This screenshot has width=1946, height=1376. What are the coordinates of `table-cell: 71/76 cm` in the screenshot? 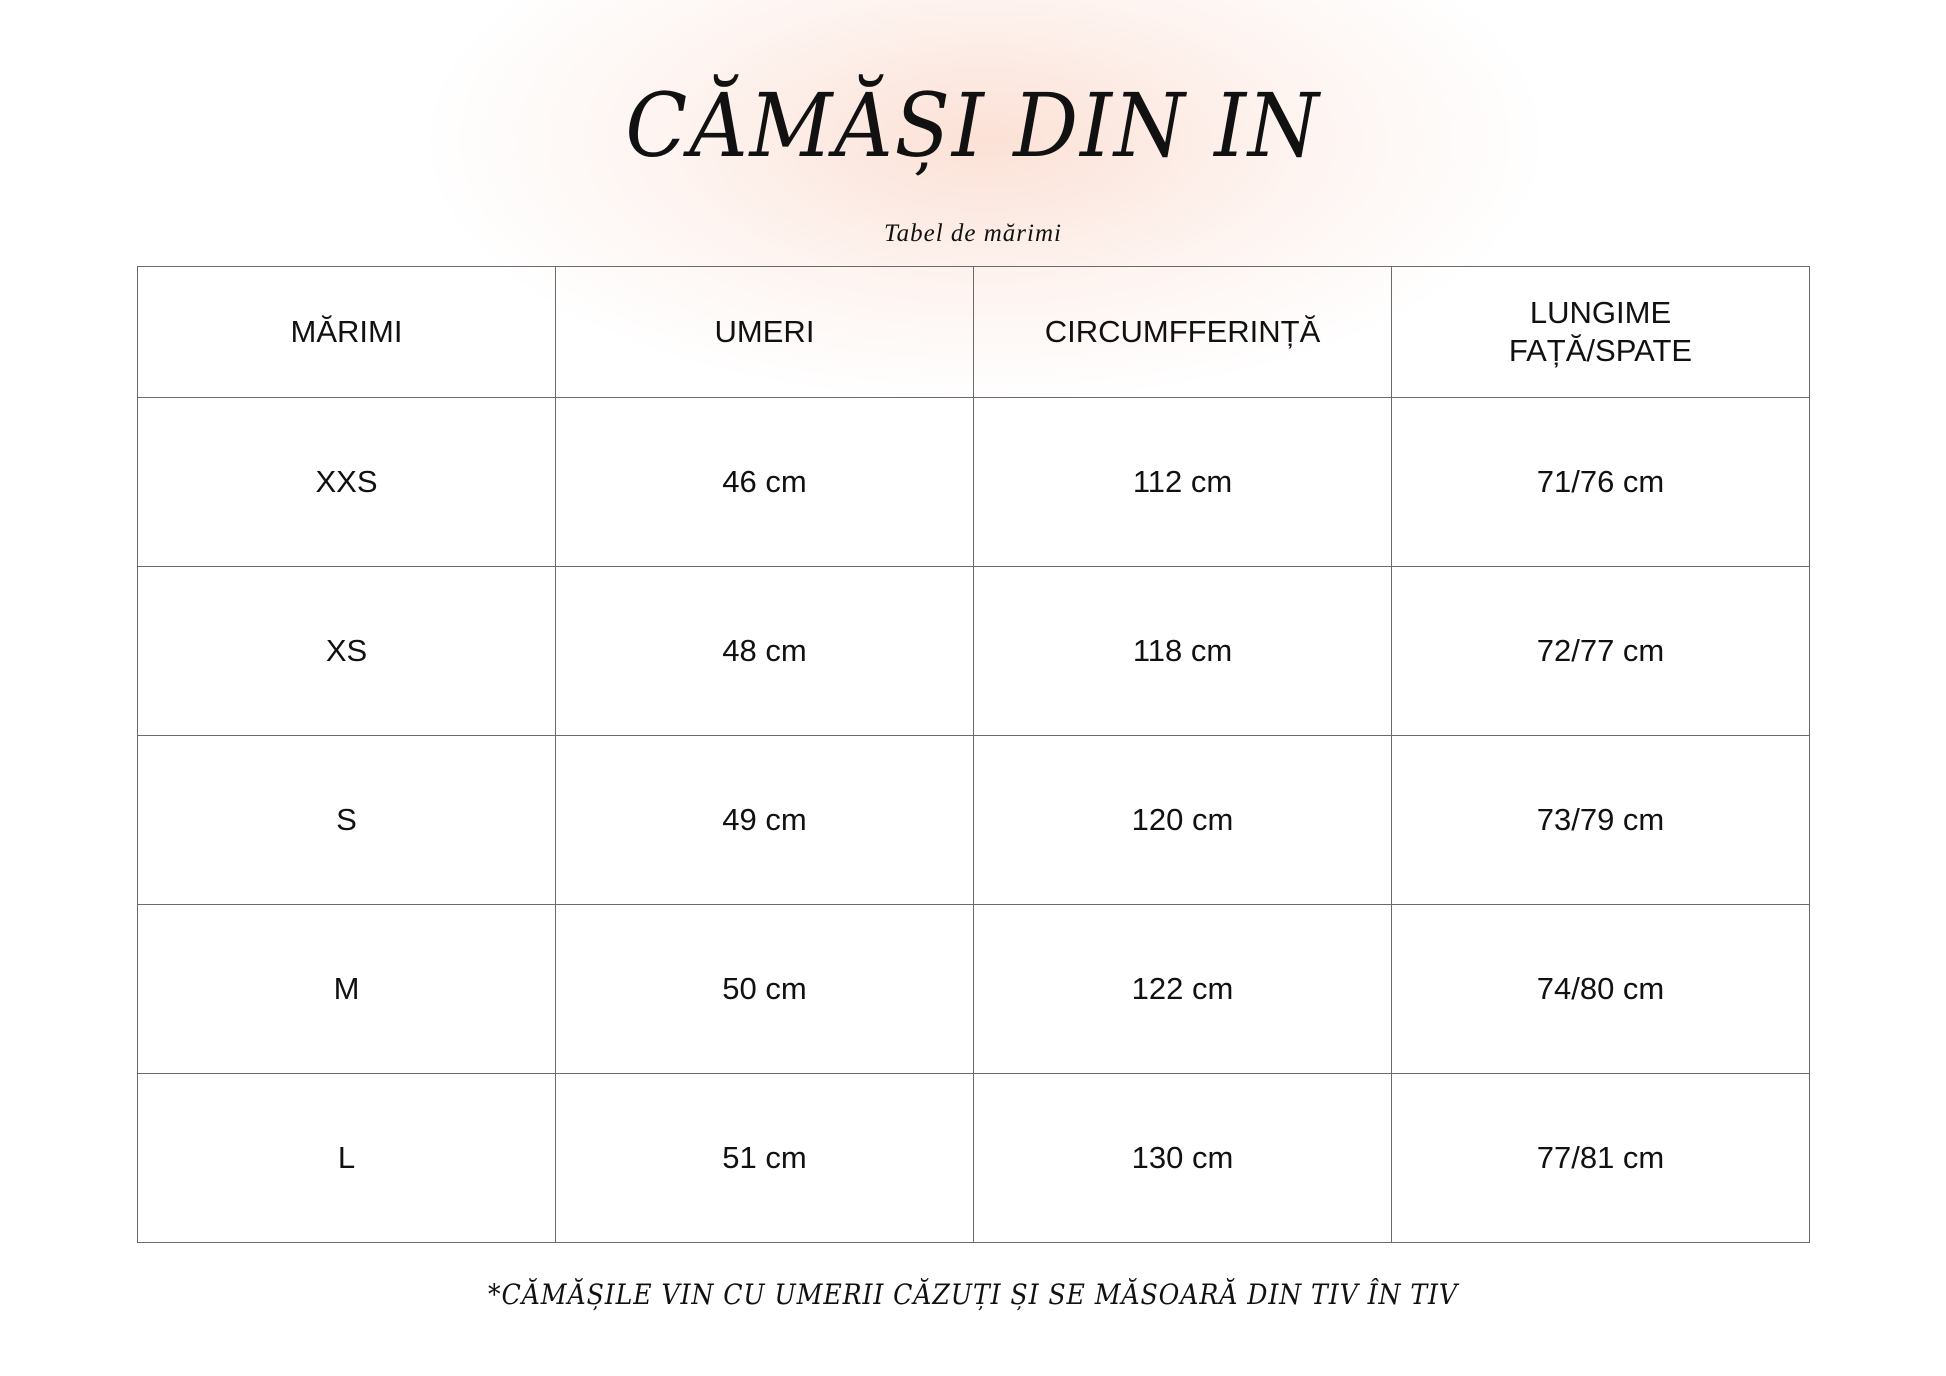 It's located at (1600, 482).